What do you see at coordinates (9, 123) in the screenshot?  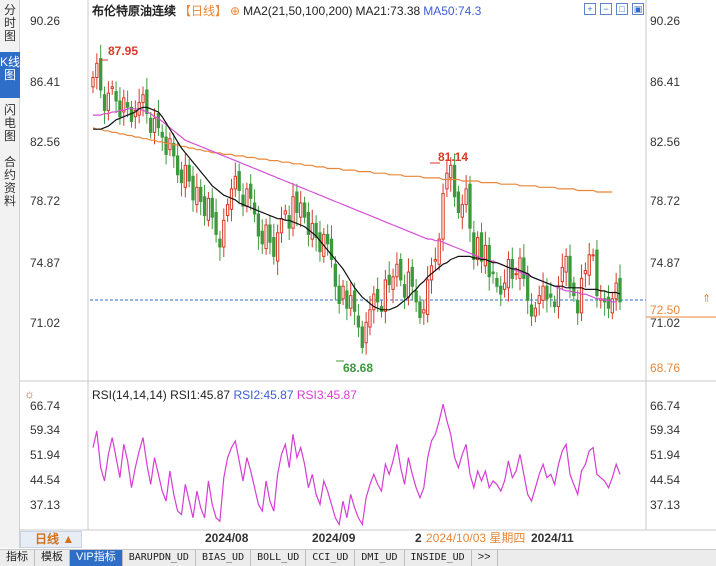 I see `side-tab-flash: 闪电图` at bounding box center [9, 123].